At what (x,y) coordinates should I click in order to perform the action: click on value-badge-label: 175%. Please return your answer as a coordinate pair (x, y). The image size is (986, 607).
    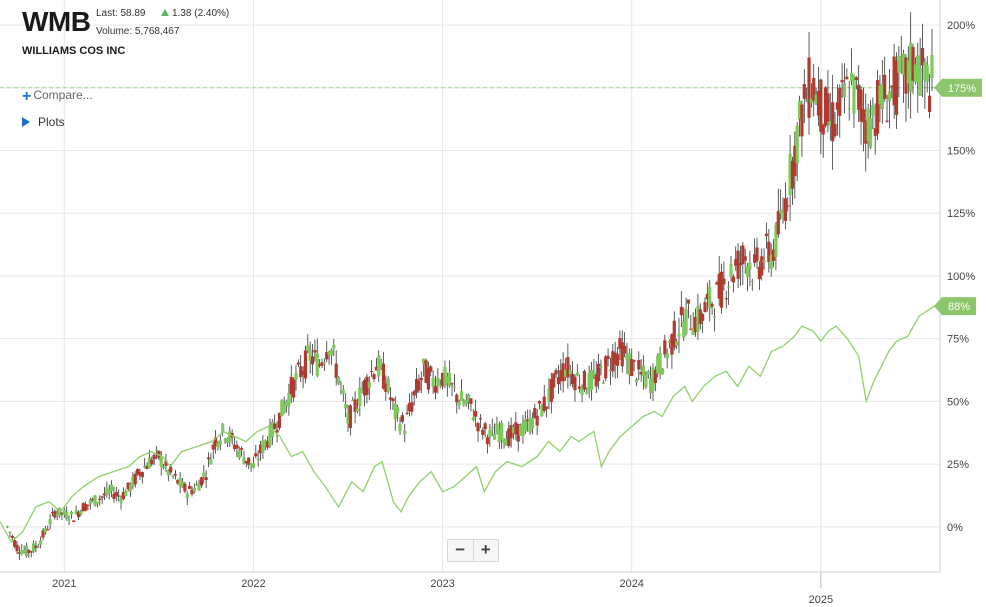
    Looking at the image, I should click on (962, 89).